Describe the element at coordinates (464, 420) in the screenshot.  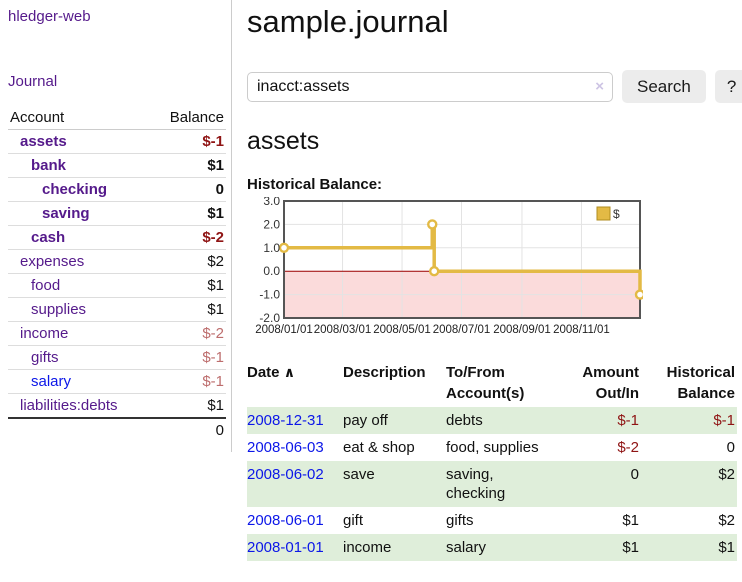
I see `transaction-accounts: debts` at that location.